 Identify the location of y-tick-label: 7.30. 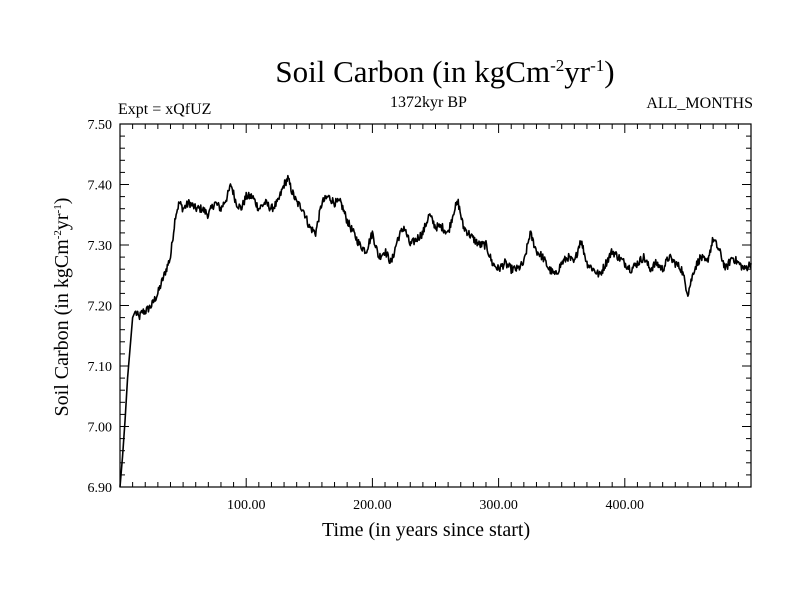
(100, 246).